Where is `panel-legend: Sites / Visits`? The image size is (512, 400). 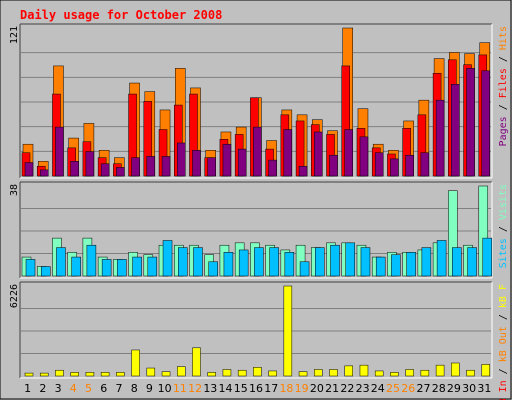
panel-legend: Sites / Visits is located at coordinates (503, 226).